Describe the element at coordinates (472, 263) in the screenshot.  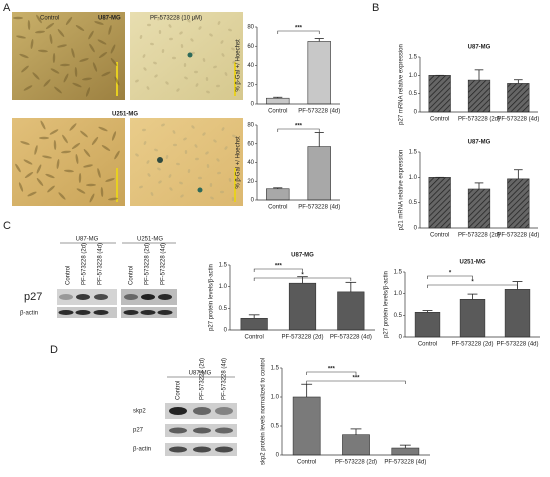
I see `chart-title: U251-MG` at that location.